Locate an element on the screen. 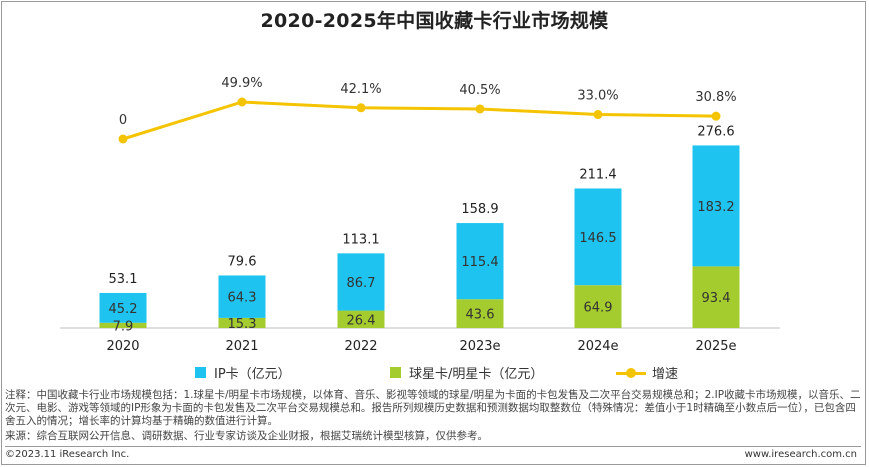  data-label-star-card: 43.6 is located at coordinates (480, 315).